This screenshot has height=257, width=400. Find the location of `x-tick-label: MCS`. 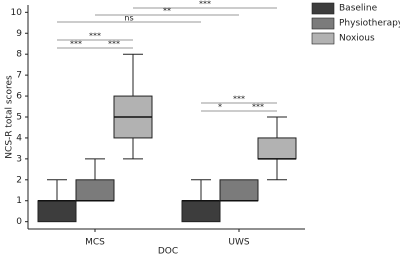

x-tick-label: MCS is located at coordinates (95, 243).